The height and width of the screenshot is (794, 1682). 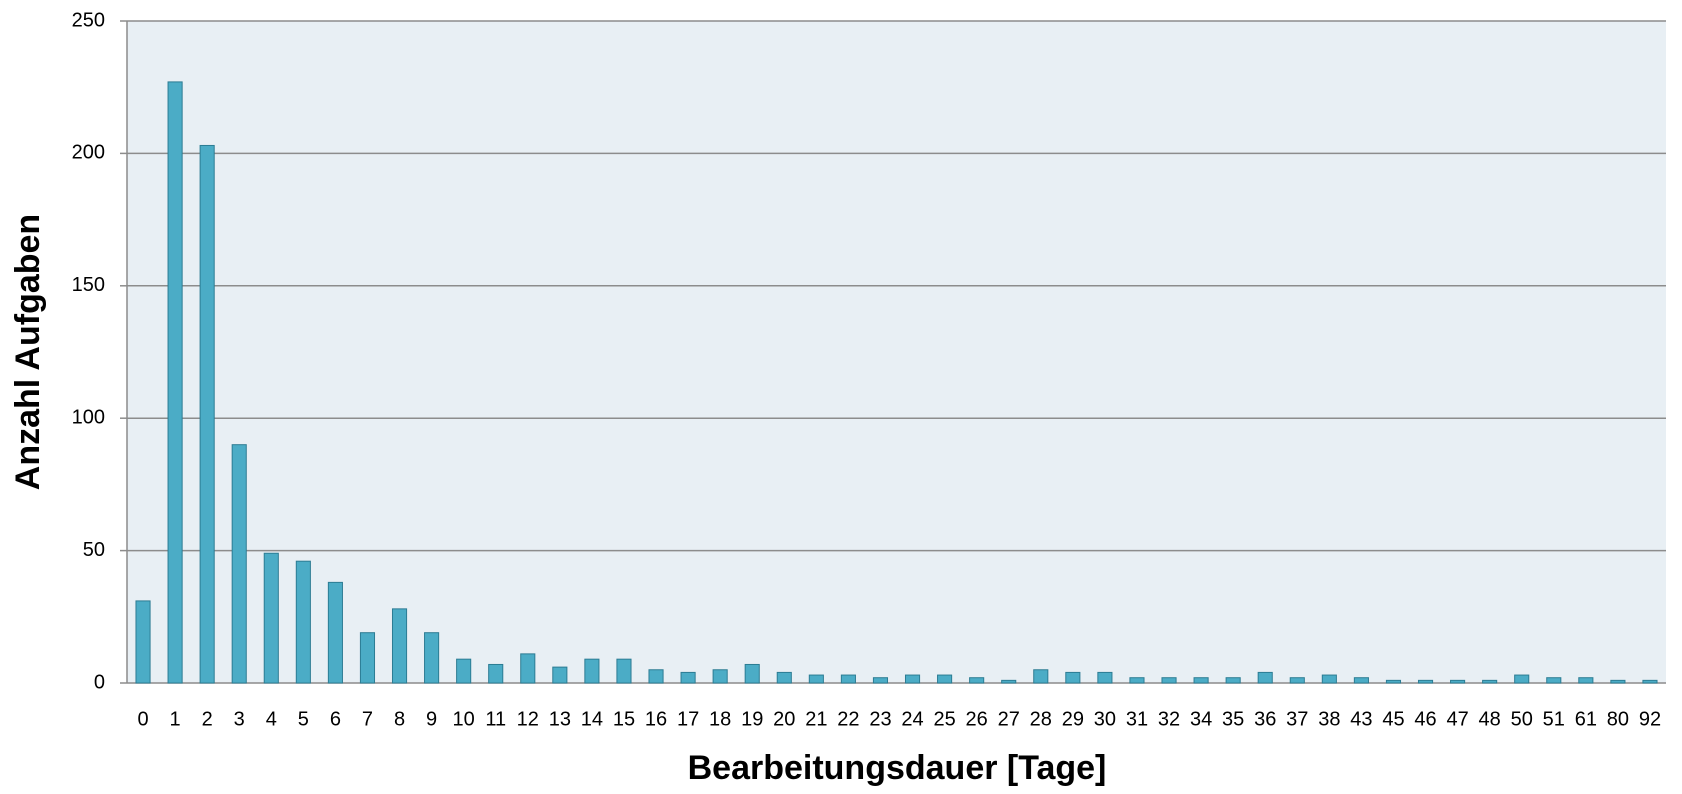 I want to click on x-tick-label: 34, so click(x=1201, y=719).